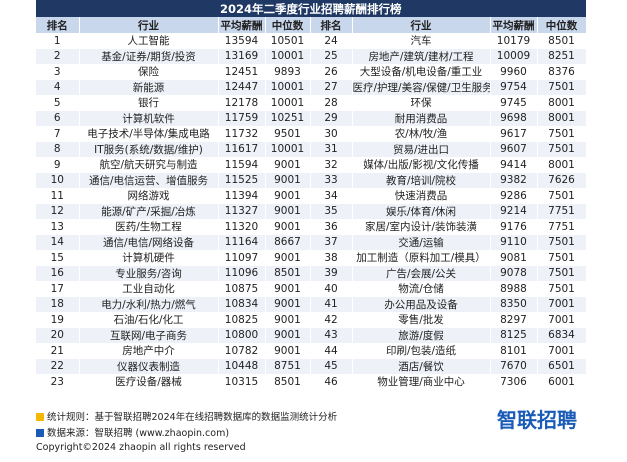 This screenshot has width=627, height=462. What do you see at coordinates (311, 242) in the screenshot?
I see `table-row: 14 通信/电信/网络设备 11164 8667 37 交通/运输 9110 7501` at bounding box center [311, 242].